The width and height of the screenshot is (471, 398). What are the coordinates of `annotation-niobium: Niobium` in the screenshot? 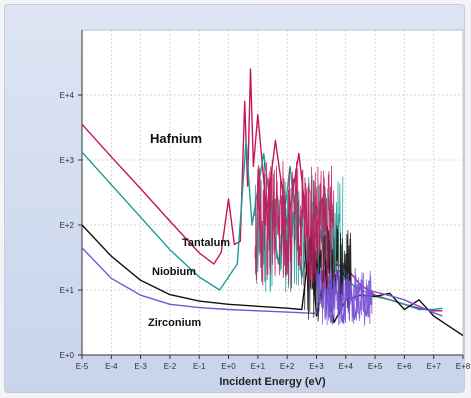 It's located at (174, 272).